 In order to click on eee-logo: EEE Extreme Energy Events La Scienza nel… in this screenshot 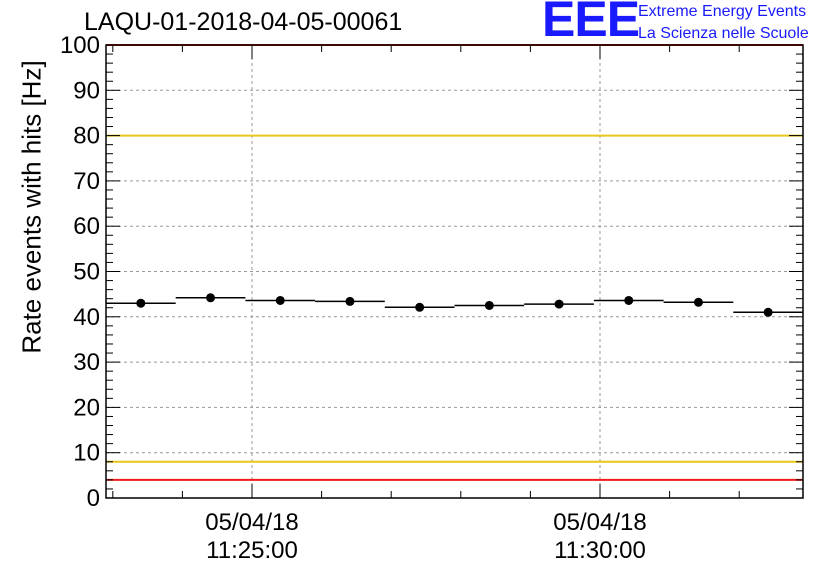, I will do `click(687, 22)`.